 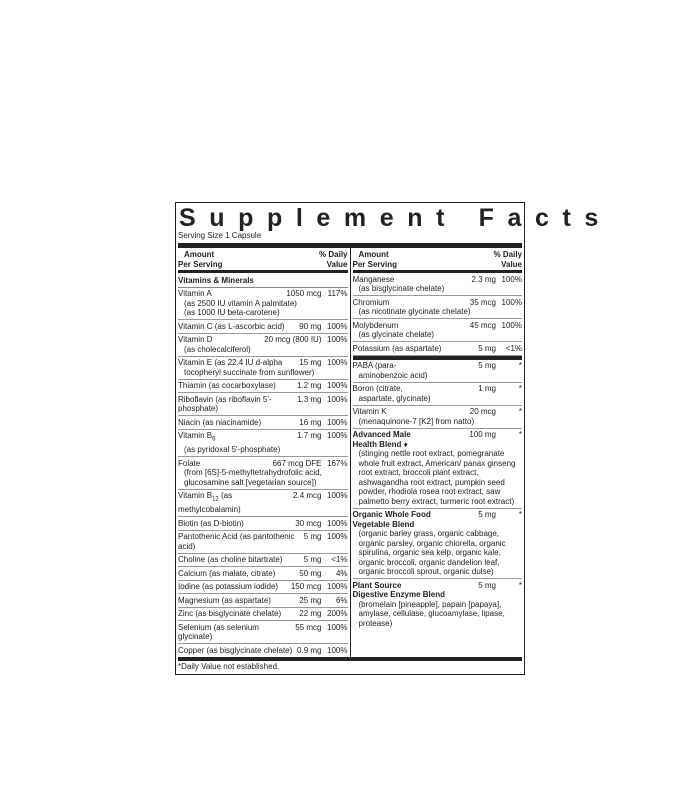 I want to click on nutrient-name-text: Vitamin E (as 22.4 IU d-alpha, so click(x=230, y=362).